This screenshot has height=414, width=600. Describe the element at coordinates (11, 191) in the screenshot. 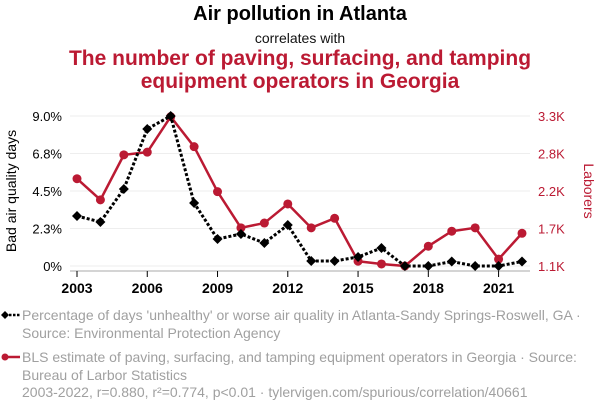

I see `y-axis-label-left: Bad air quality days` at that location.